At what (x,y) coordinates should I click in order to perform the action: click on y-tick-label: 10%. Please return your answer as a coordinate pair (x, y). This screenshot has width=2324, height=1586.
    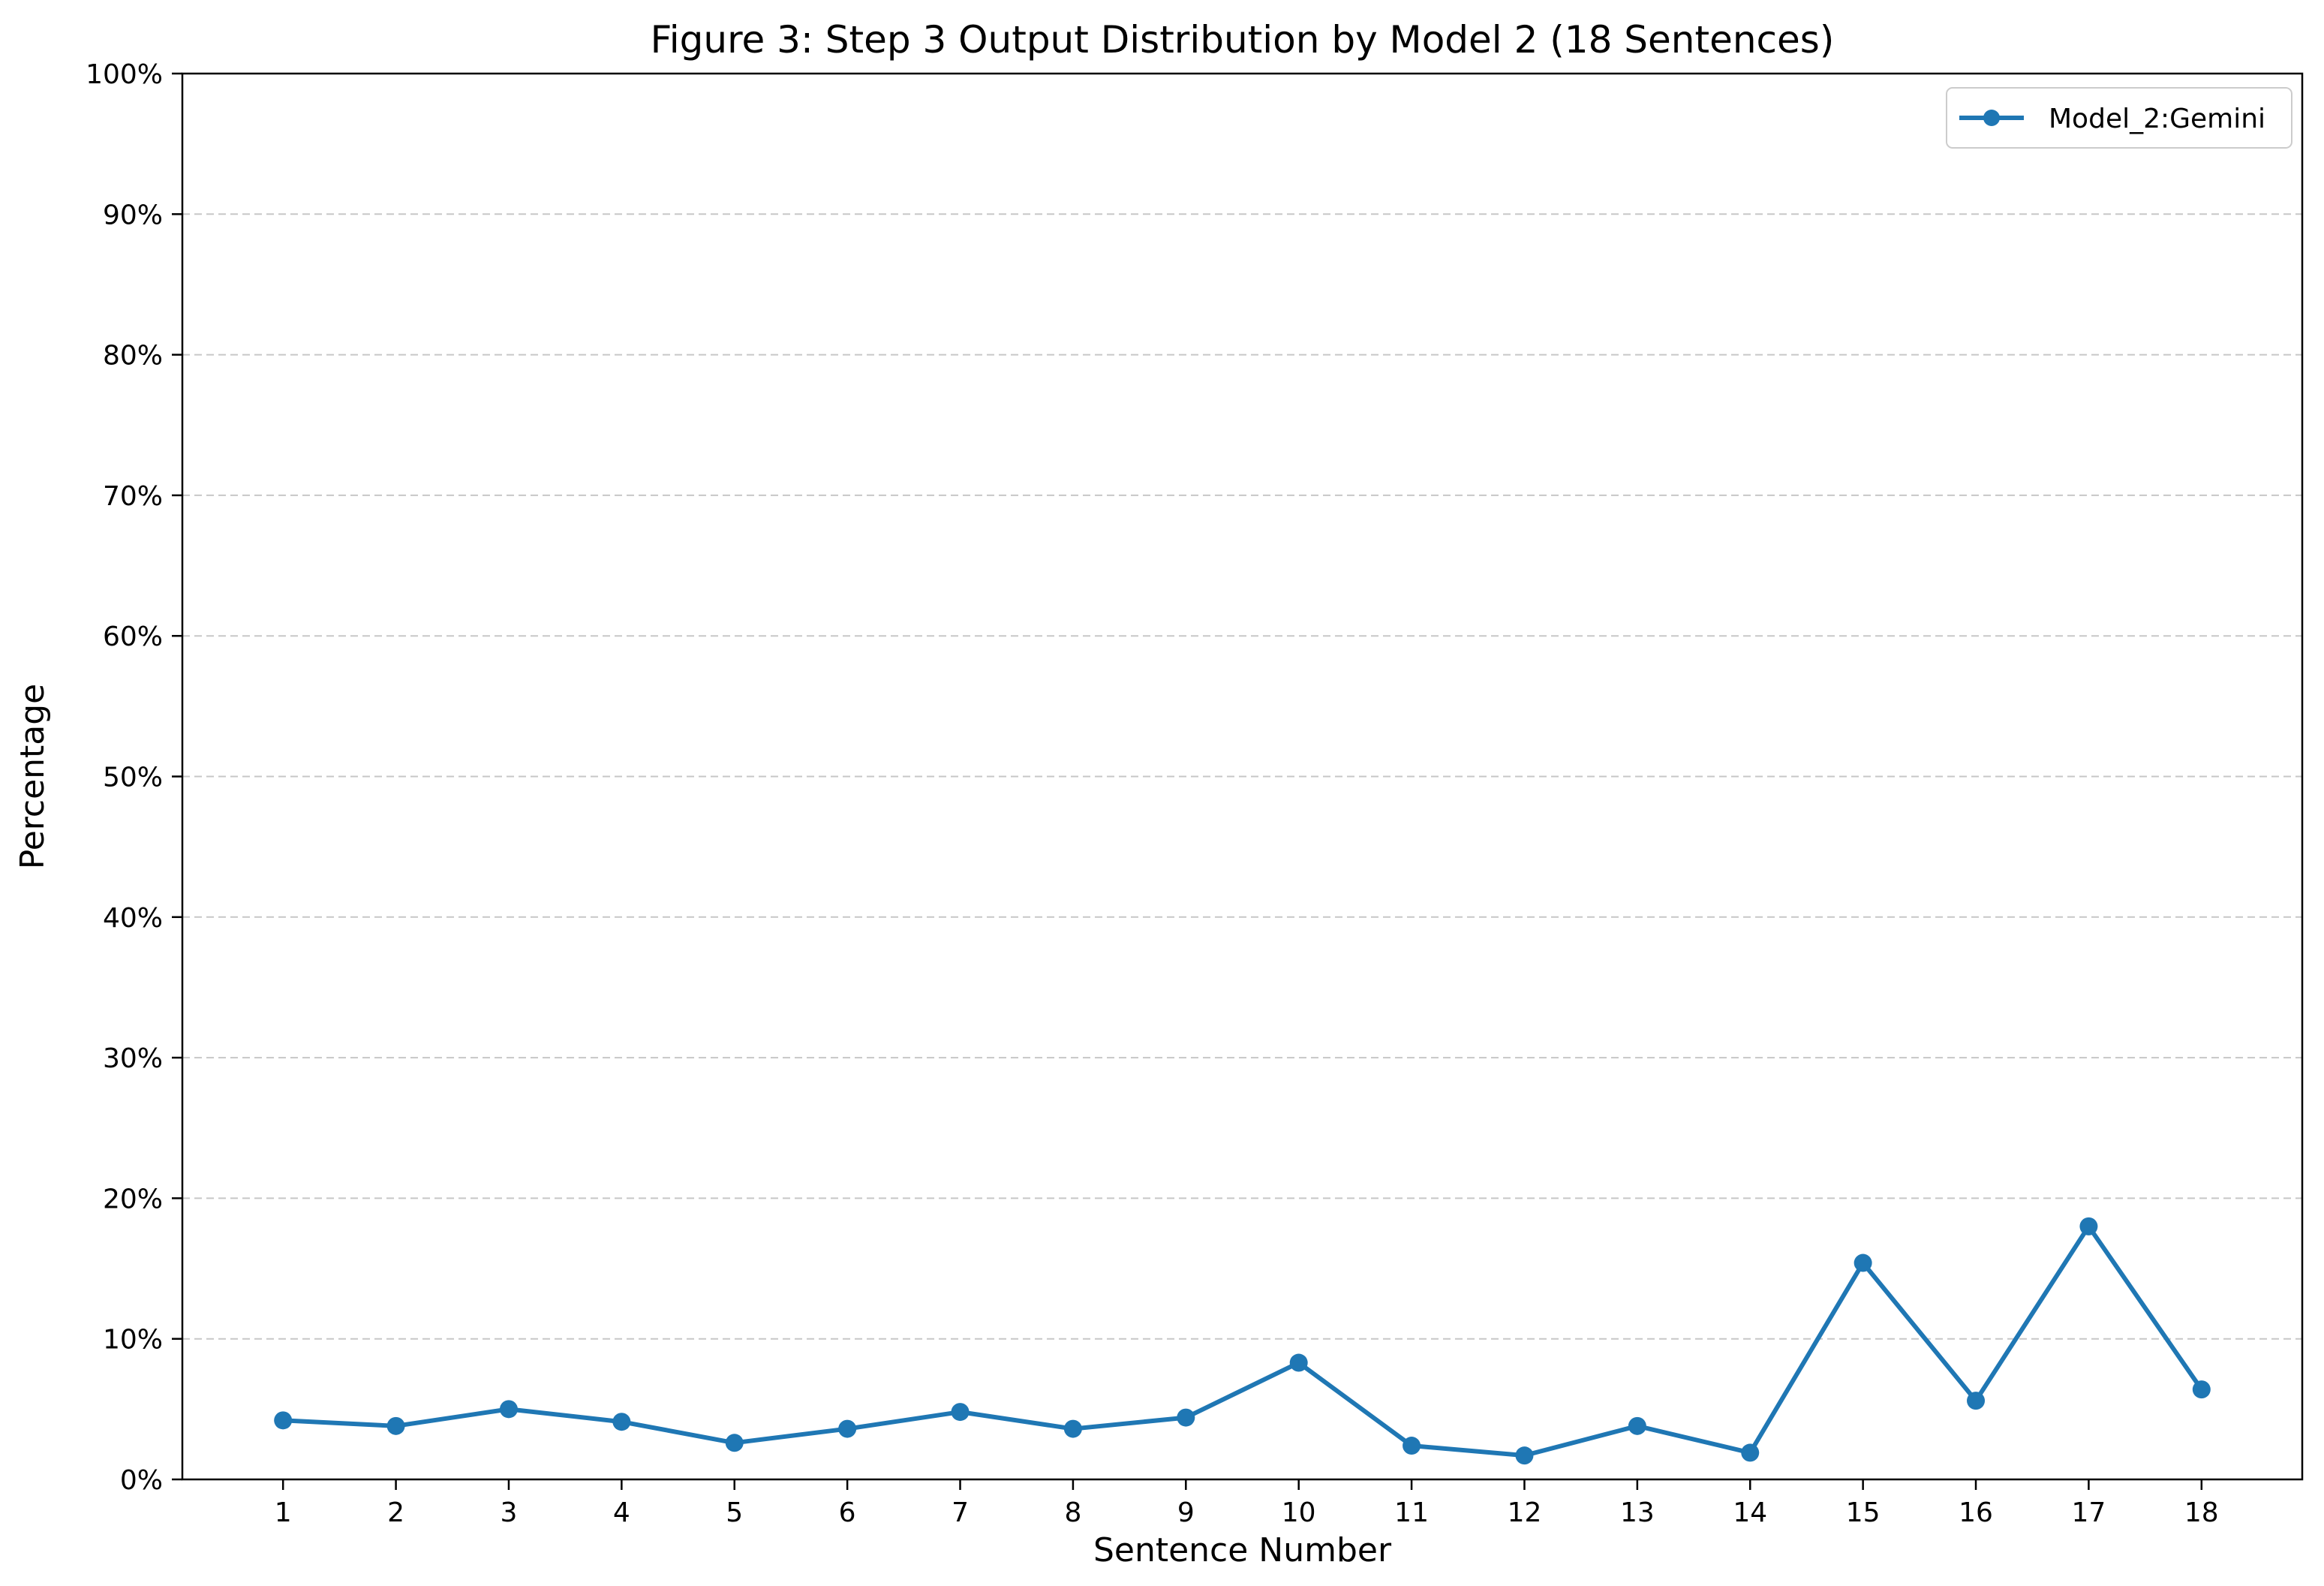
    Looking at the image, I should click on (133, 1340).